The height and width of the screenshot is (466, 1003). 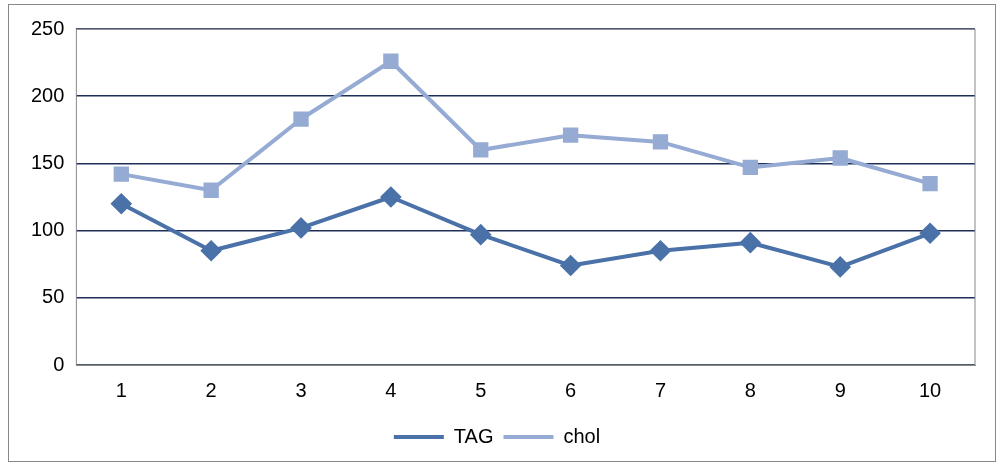 I want to click on x-tick-label: 7, so click(x=660, y=389).